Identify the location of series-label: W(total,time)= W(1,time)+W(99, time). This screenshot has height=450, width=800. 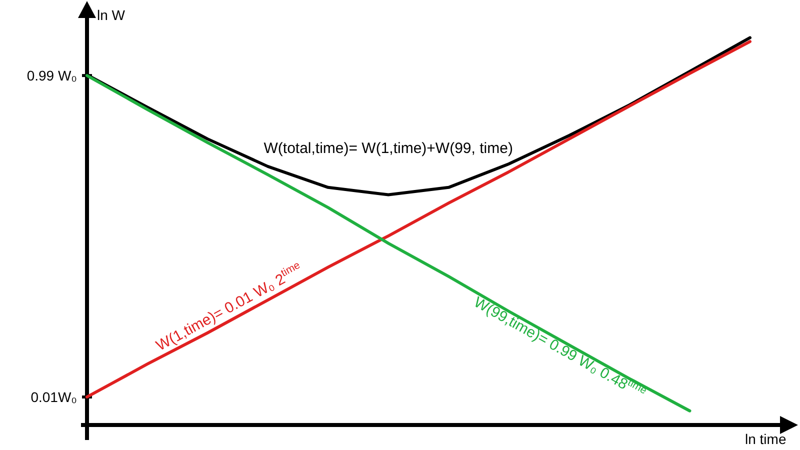
(388, 148).